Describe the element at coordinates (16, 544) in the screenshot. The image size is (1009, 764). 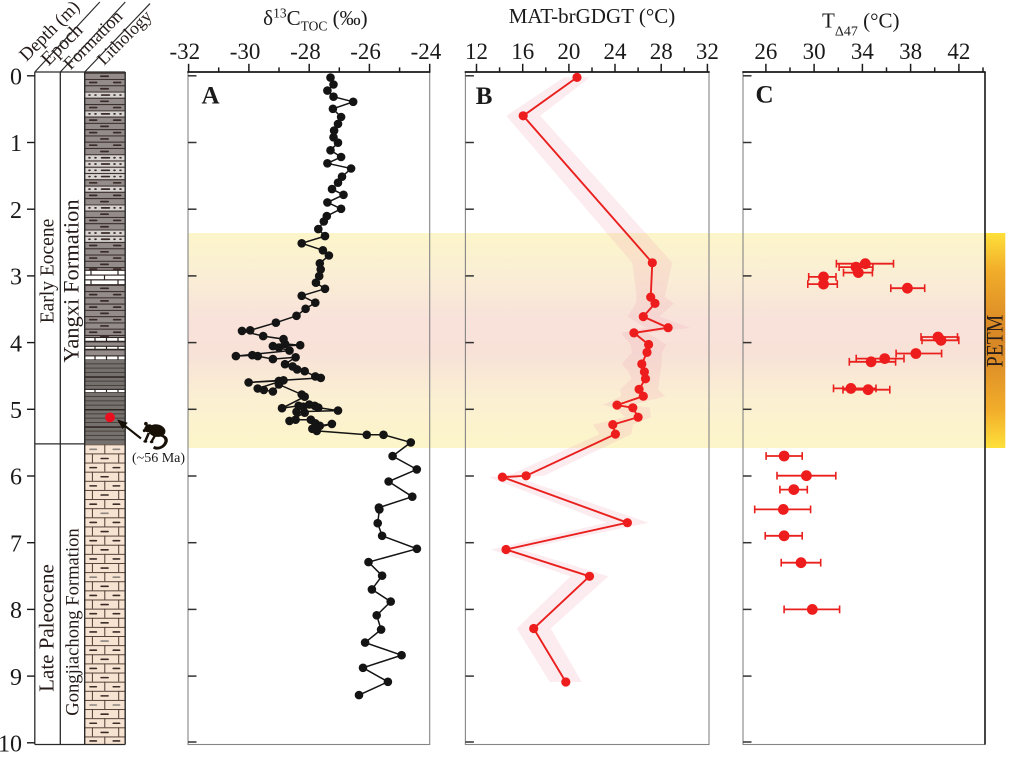
I see `svg-text: 7` at that location.